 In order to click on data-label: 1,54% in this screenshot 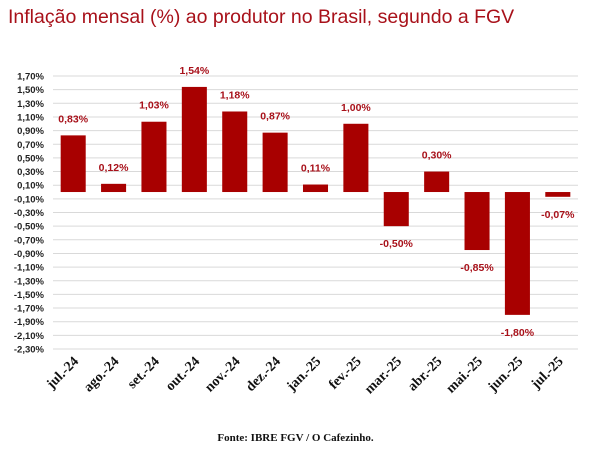, I will do `click(194, 71)`.